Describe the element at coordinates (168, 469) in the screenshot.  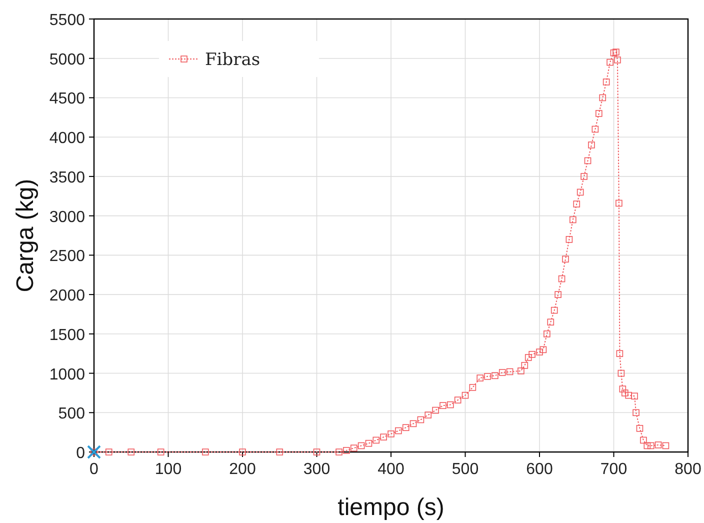
I see `x-tick-label: 100` at that location.